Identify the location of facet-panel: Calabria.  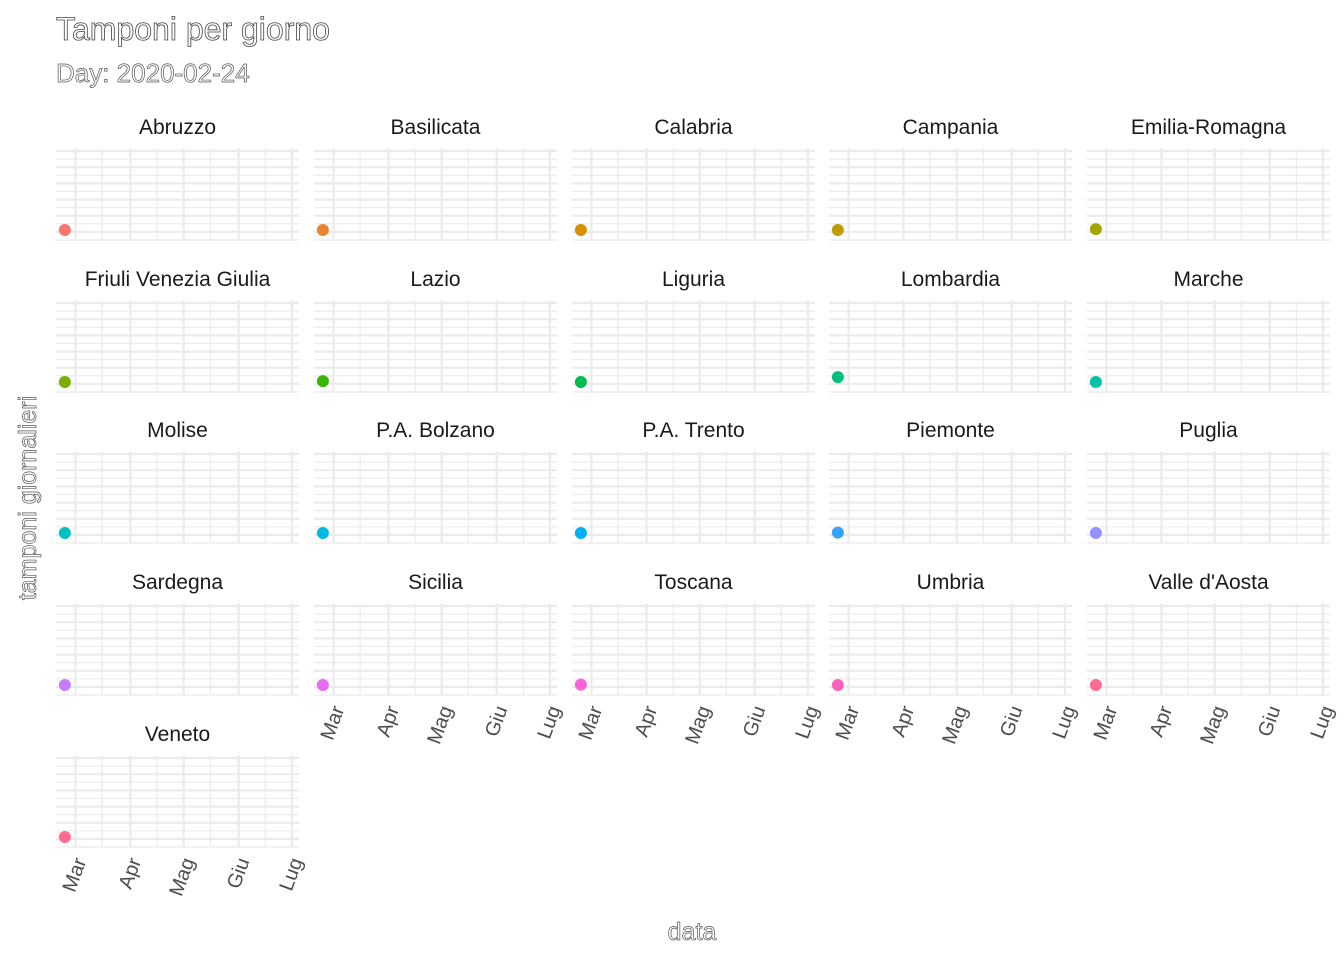
(693, 178).